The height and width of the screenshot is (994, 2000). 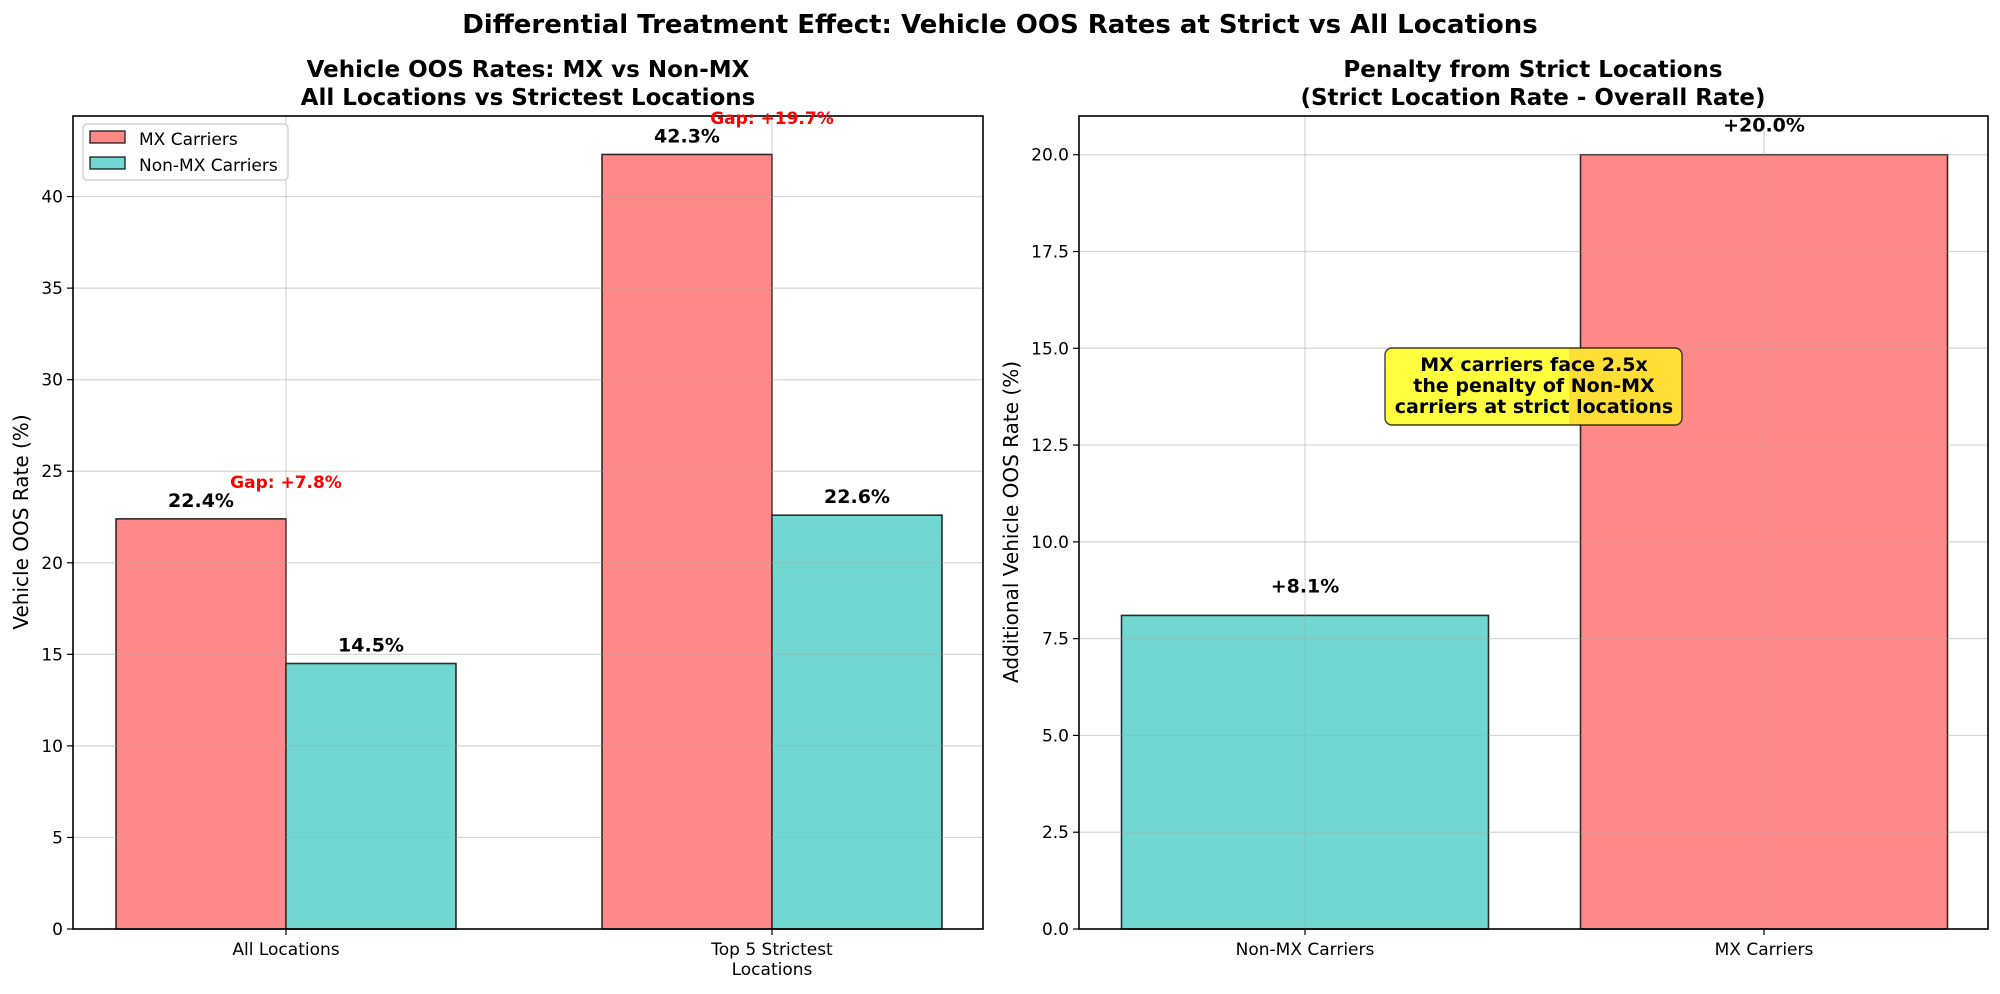 I want to click on right-y-tick-label: 12.5, so click(x=1050, y=446).